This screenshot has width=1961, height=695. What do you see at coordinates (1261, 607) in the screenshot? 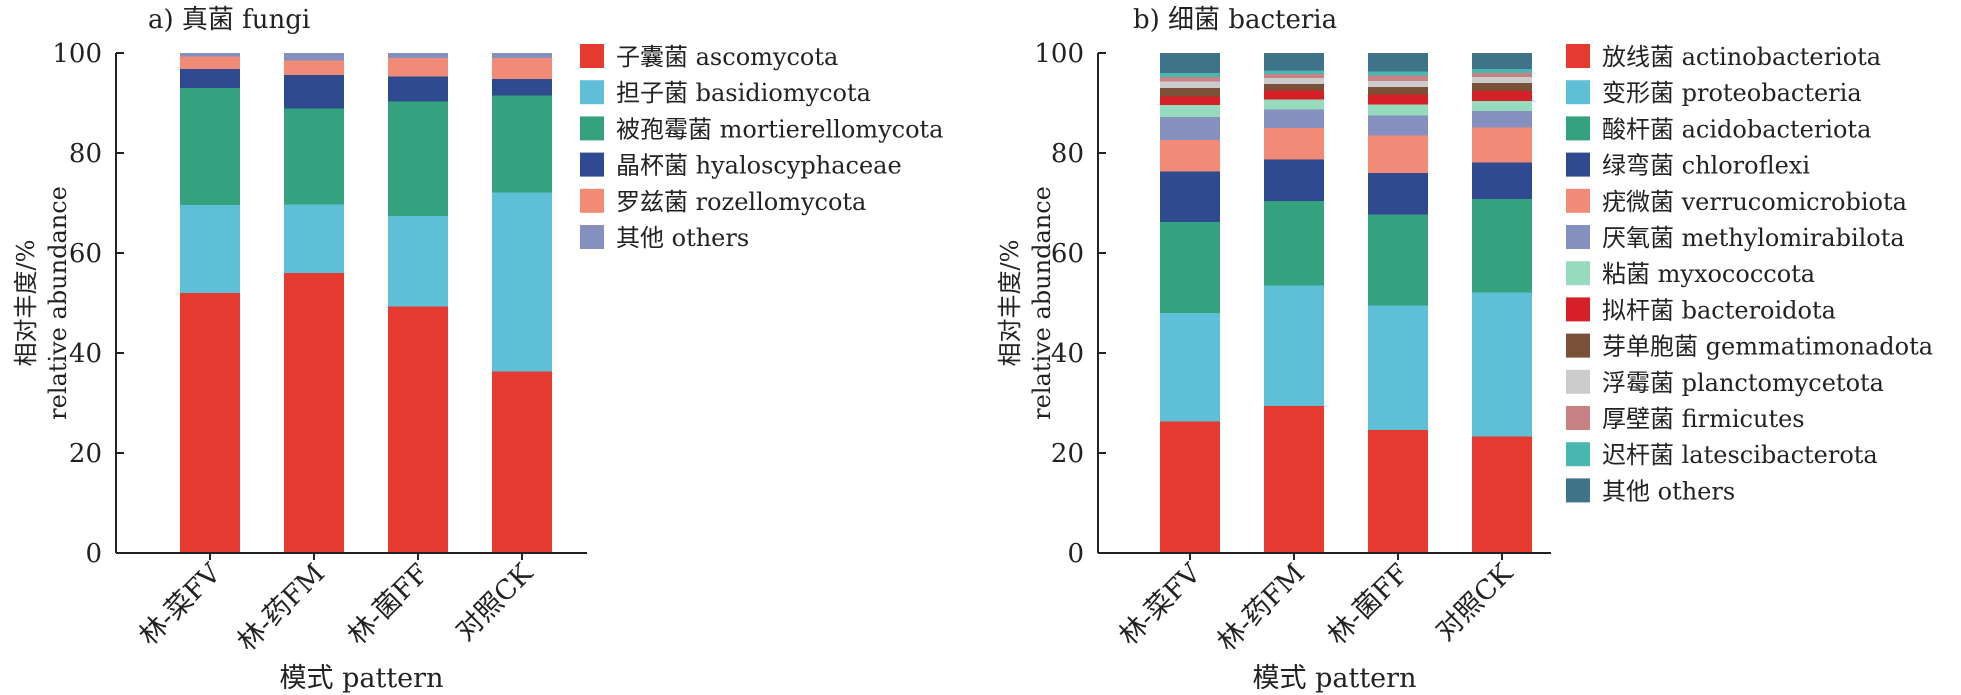
I see `x-tick-label: 林-药FM` at bounding box center [1261, 607].